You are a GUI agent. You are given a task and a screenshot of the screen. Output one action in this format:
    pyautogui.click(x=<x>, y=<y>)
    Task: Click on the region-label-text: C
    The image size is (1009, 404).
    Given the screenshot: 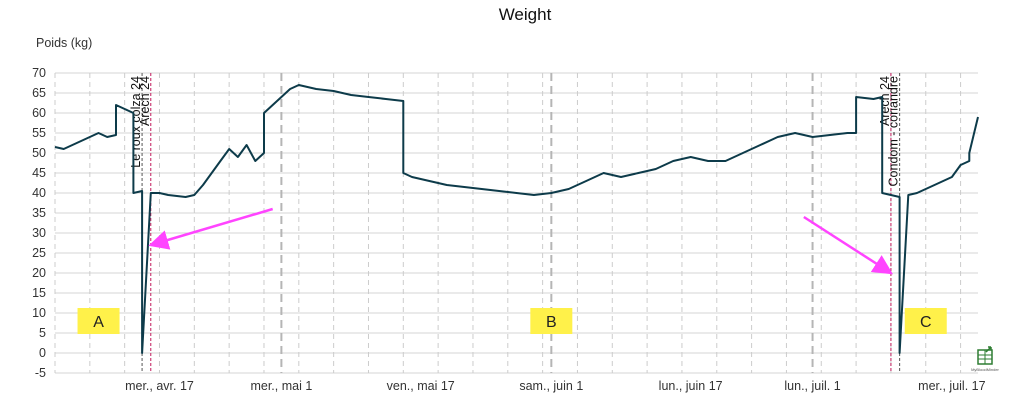 What is the action you would take?
    pyautogui.click(x=926, y=322)
    